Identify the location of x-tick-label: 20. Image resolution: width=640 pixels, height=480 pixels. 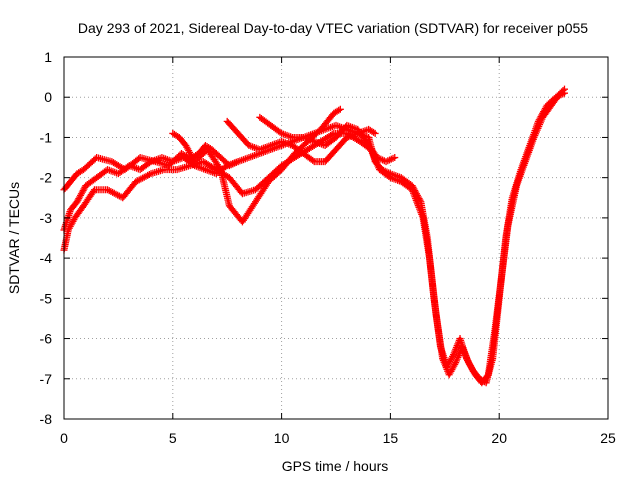
(499, 438).